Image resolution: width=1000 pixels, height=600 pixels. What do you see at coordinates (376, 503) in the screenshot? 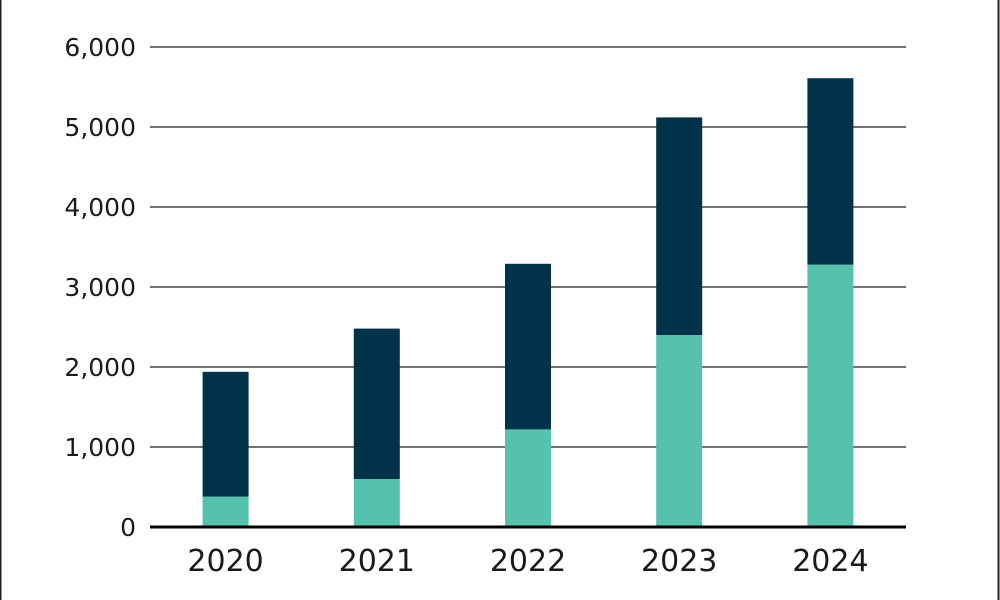
I see `bar-segment-2021-bottom` at bounding box center [376, 503].